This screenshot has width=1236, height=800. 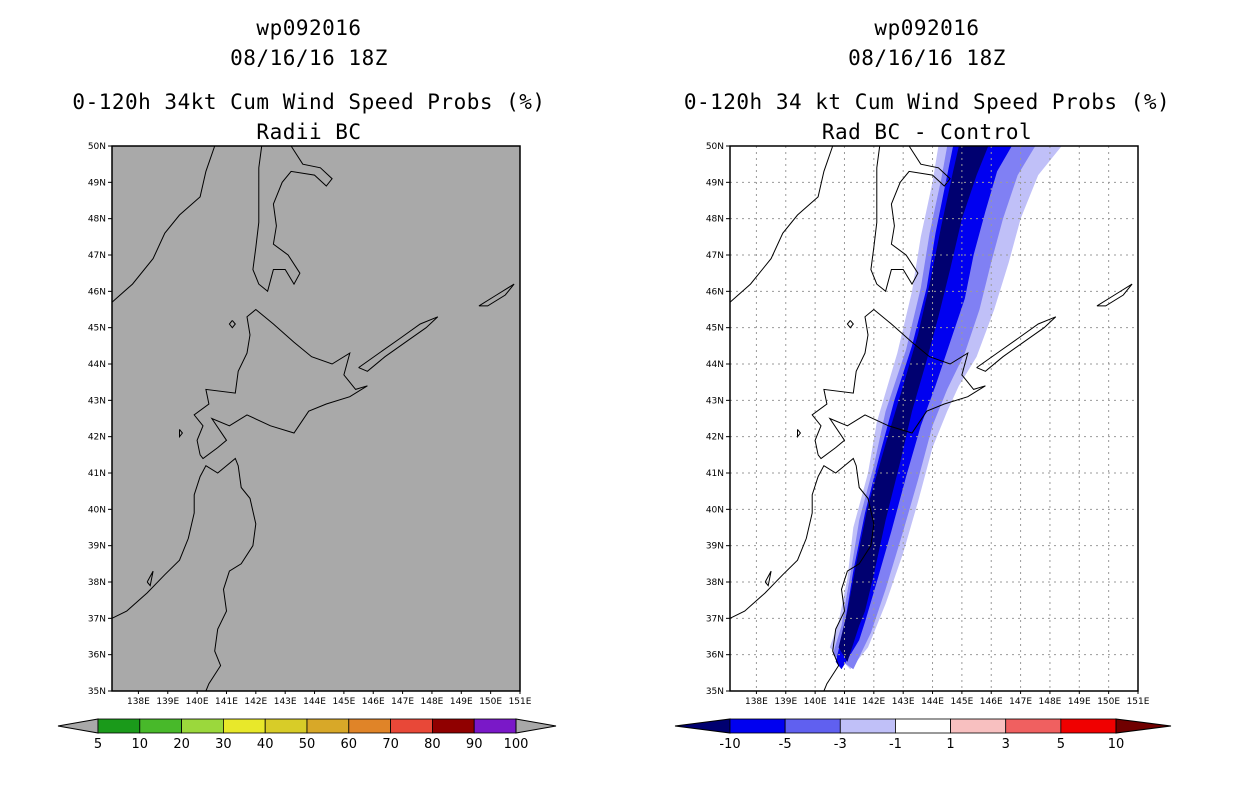 What do you see at coordinates (910, 219) in the screenshot?
I see `sakhalin-coast` at bounding box center [910, 219].